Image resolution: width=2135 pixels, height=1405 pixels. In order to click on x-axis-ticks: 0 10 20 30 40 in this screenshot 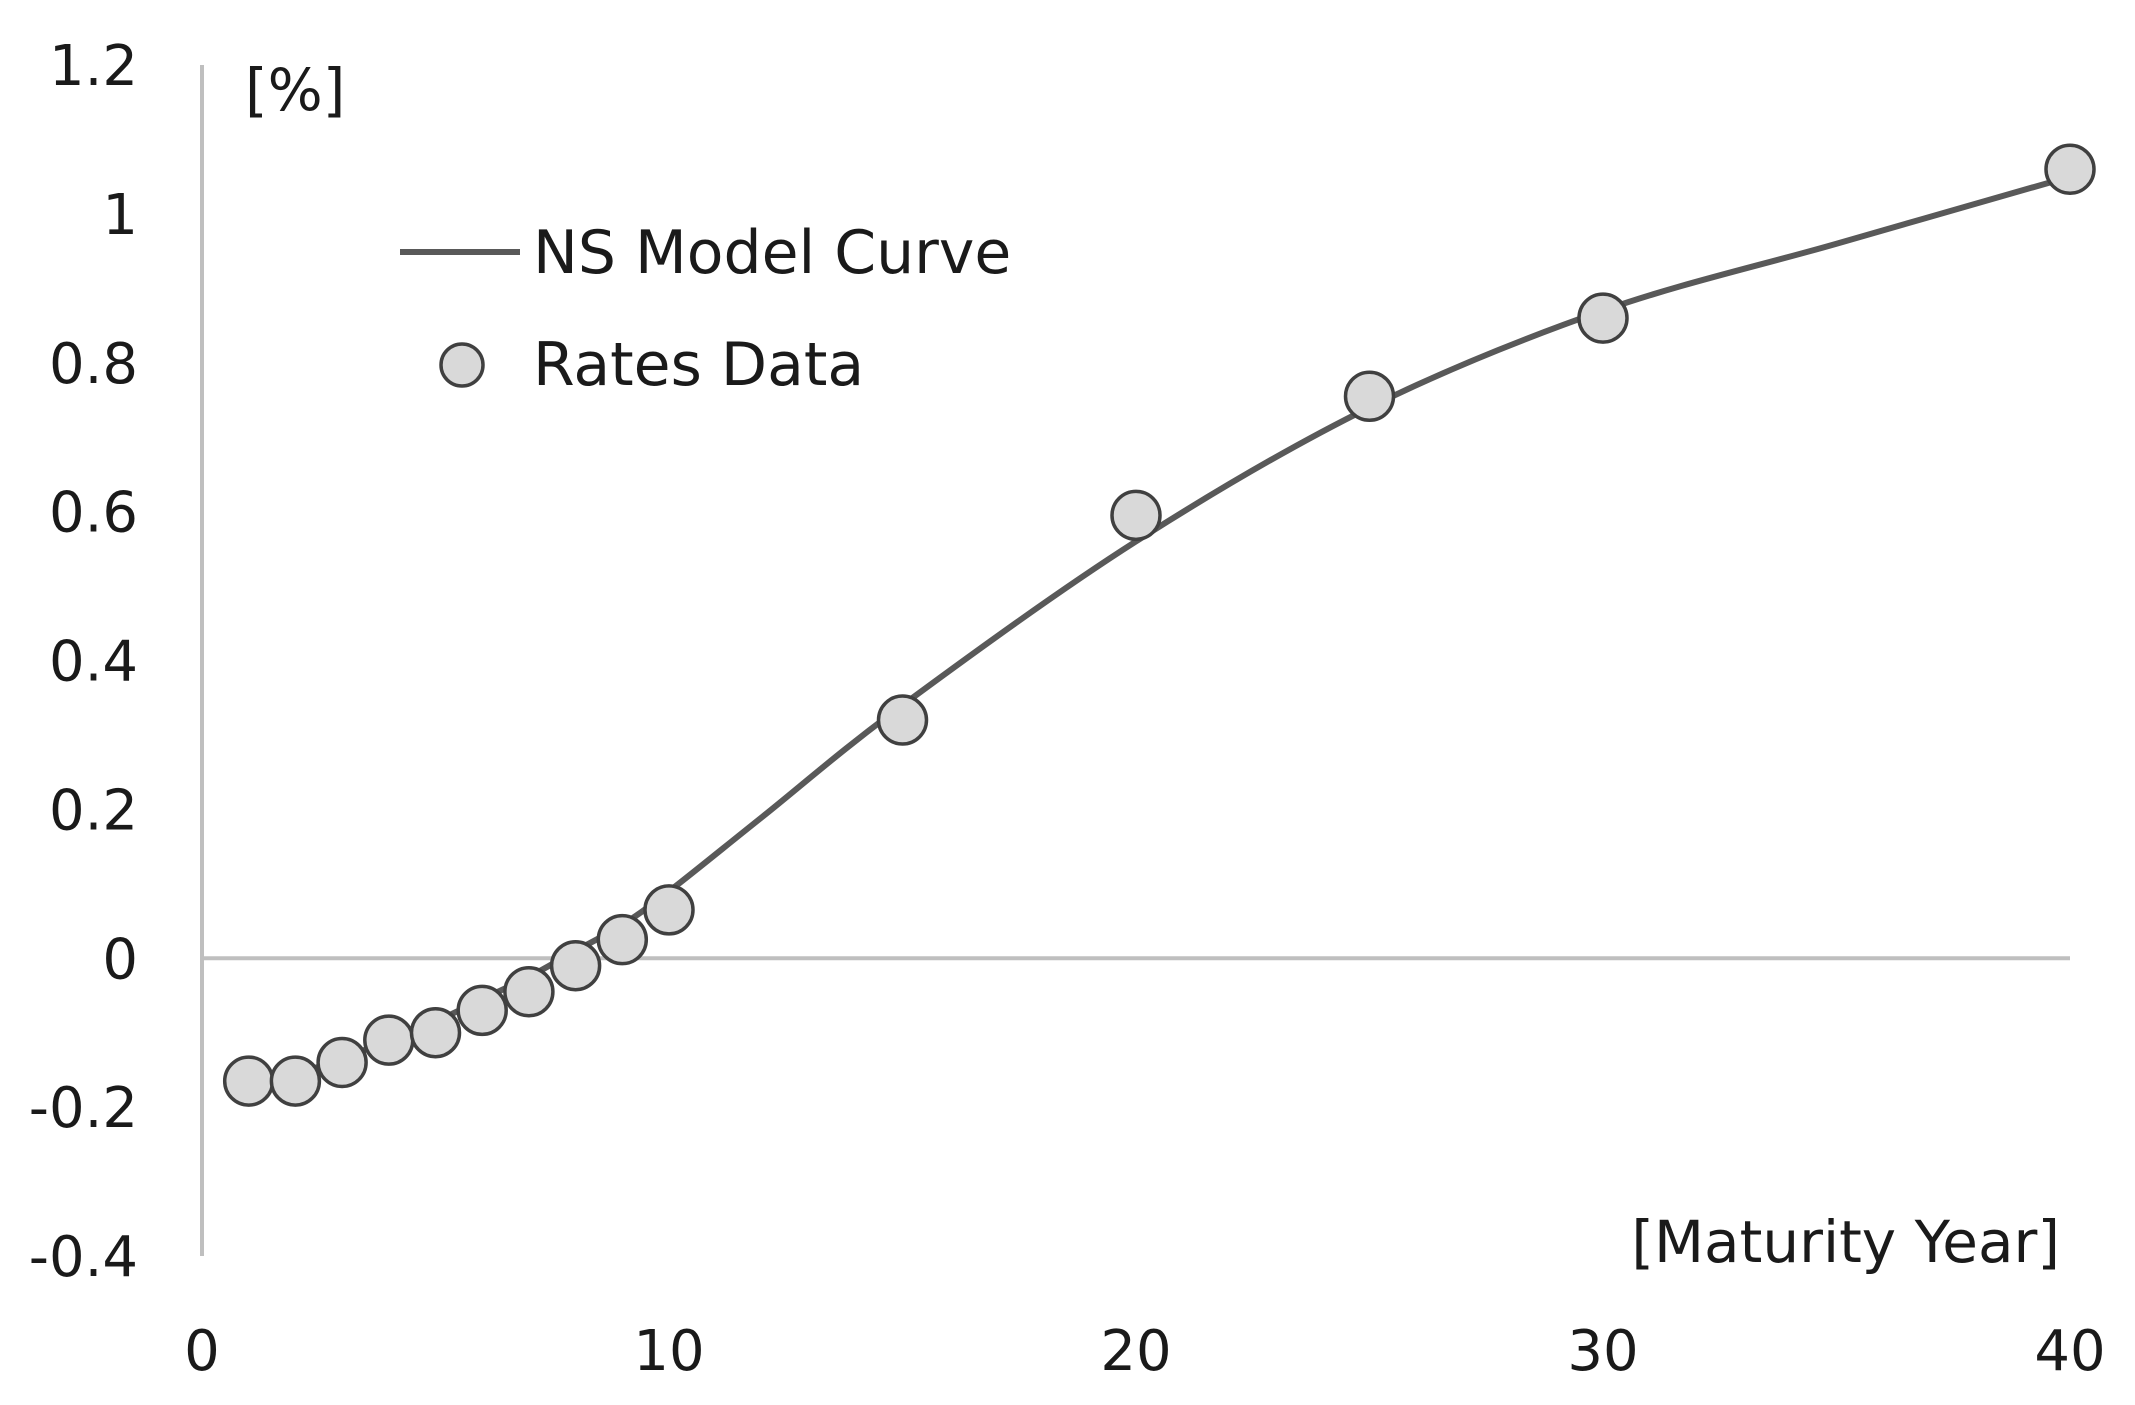, I will do `click(1144, 1351)`.